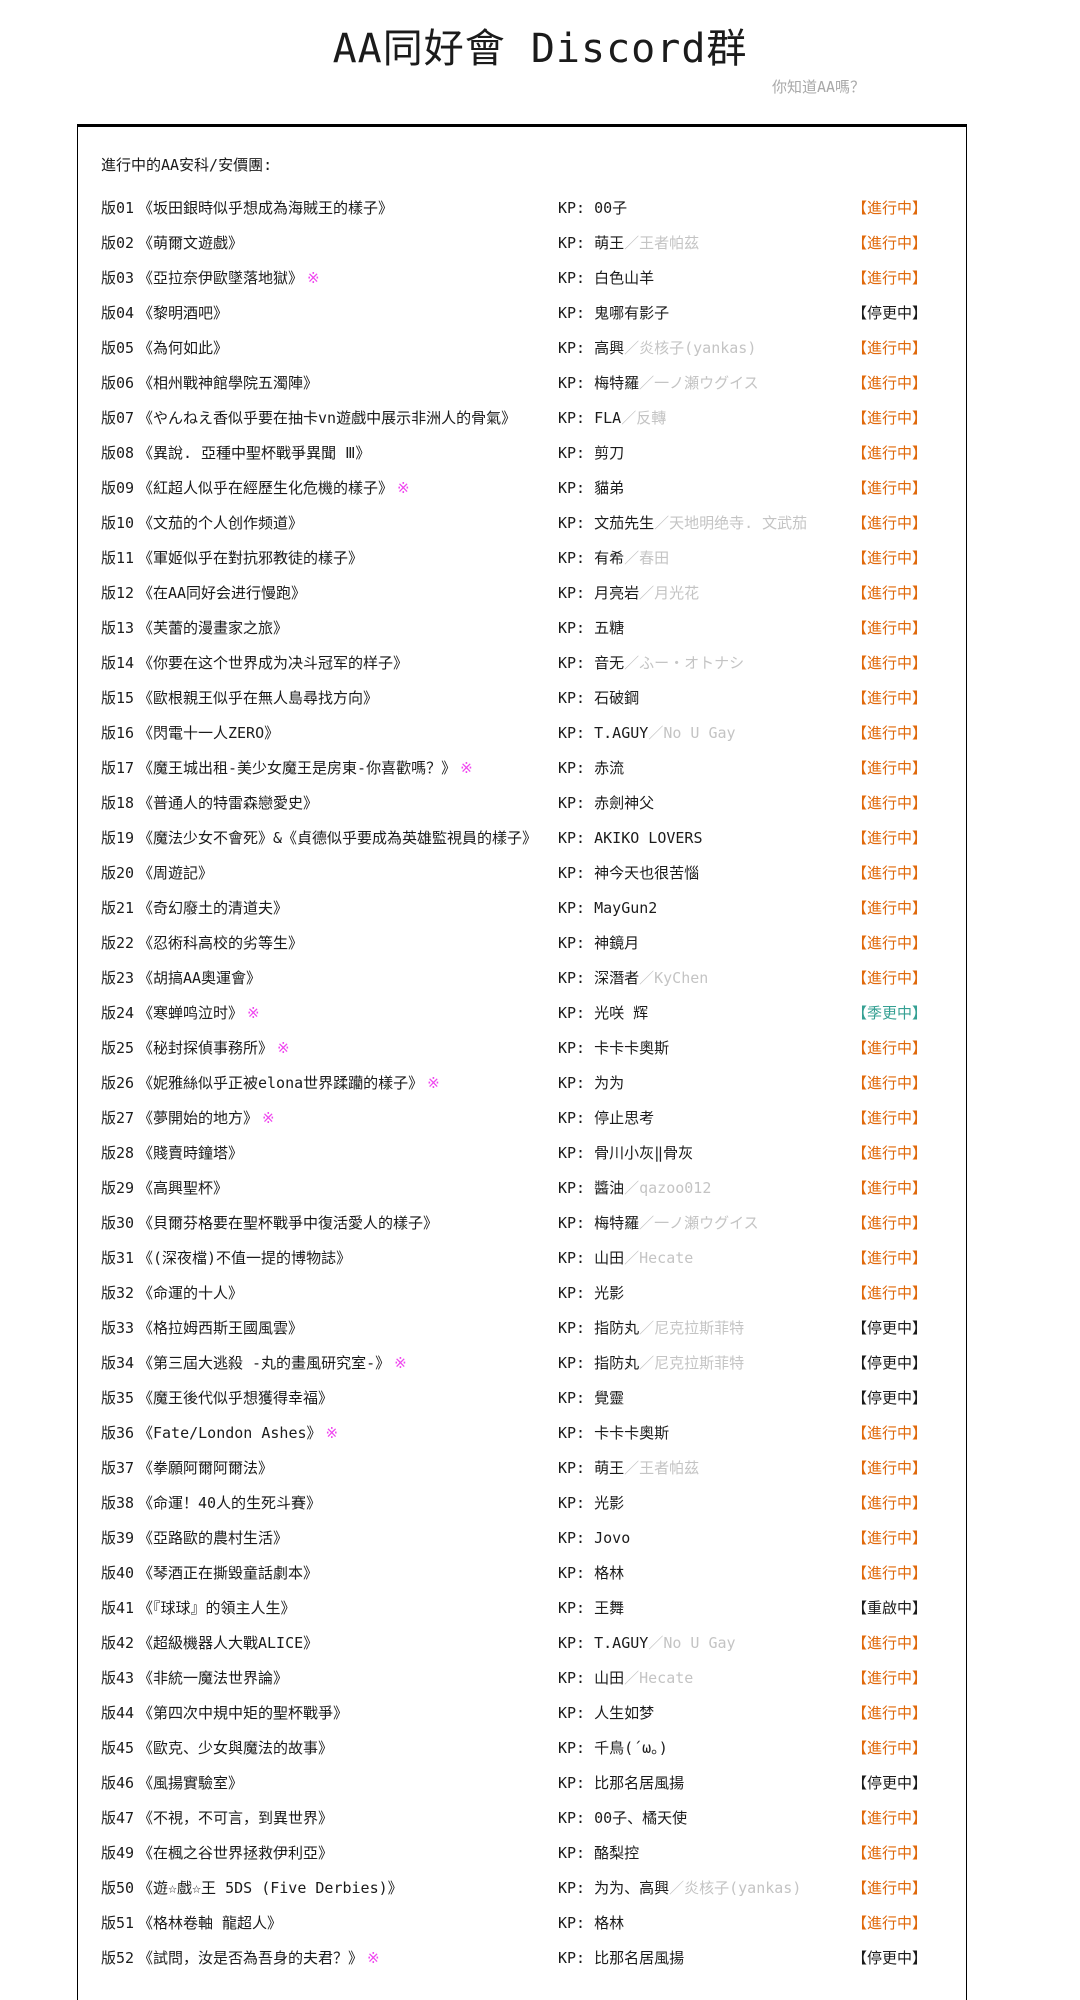 The height and width of the screenshot is (2000, 1080). Describe the element at coordinates (213, 1678) in the screenshot. I see `campaign-title: 《非統一魔法世界論》` at that location.